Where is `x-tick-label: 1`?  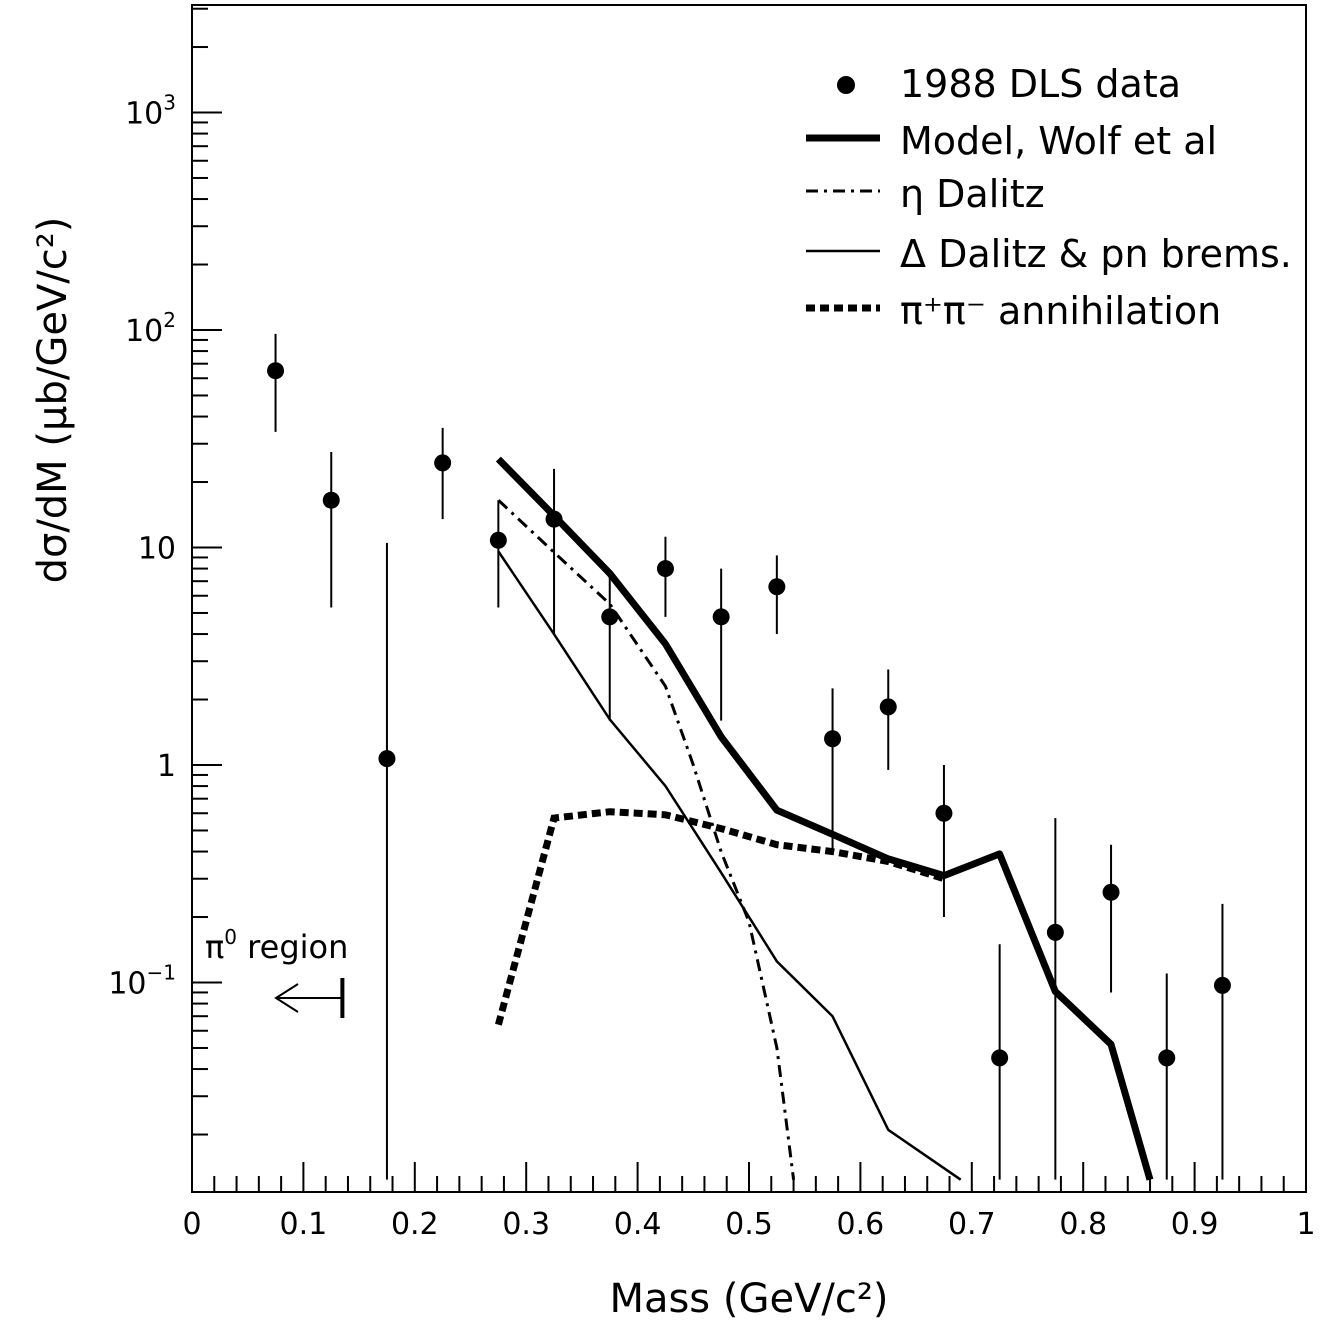
x-tick-label: 1 is located at coordinates (1305, 1224).